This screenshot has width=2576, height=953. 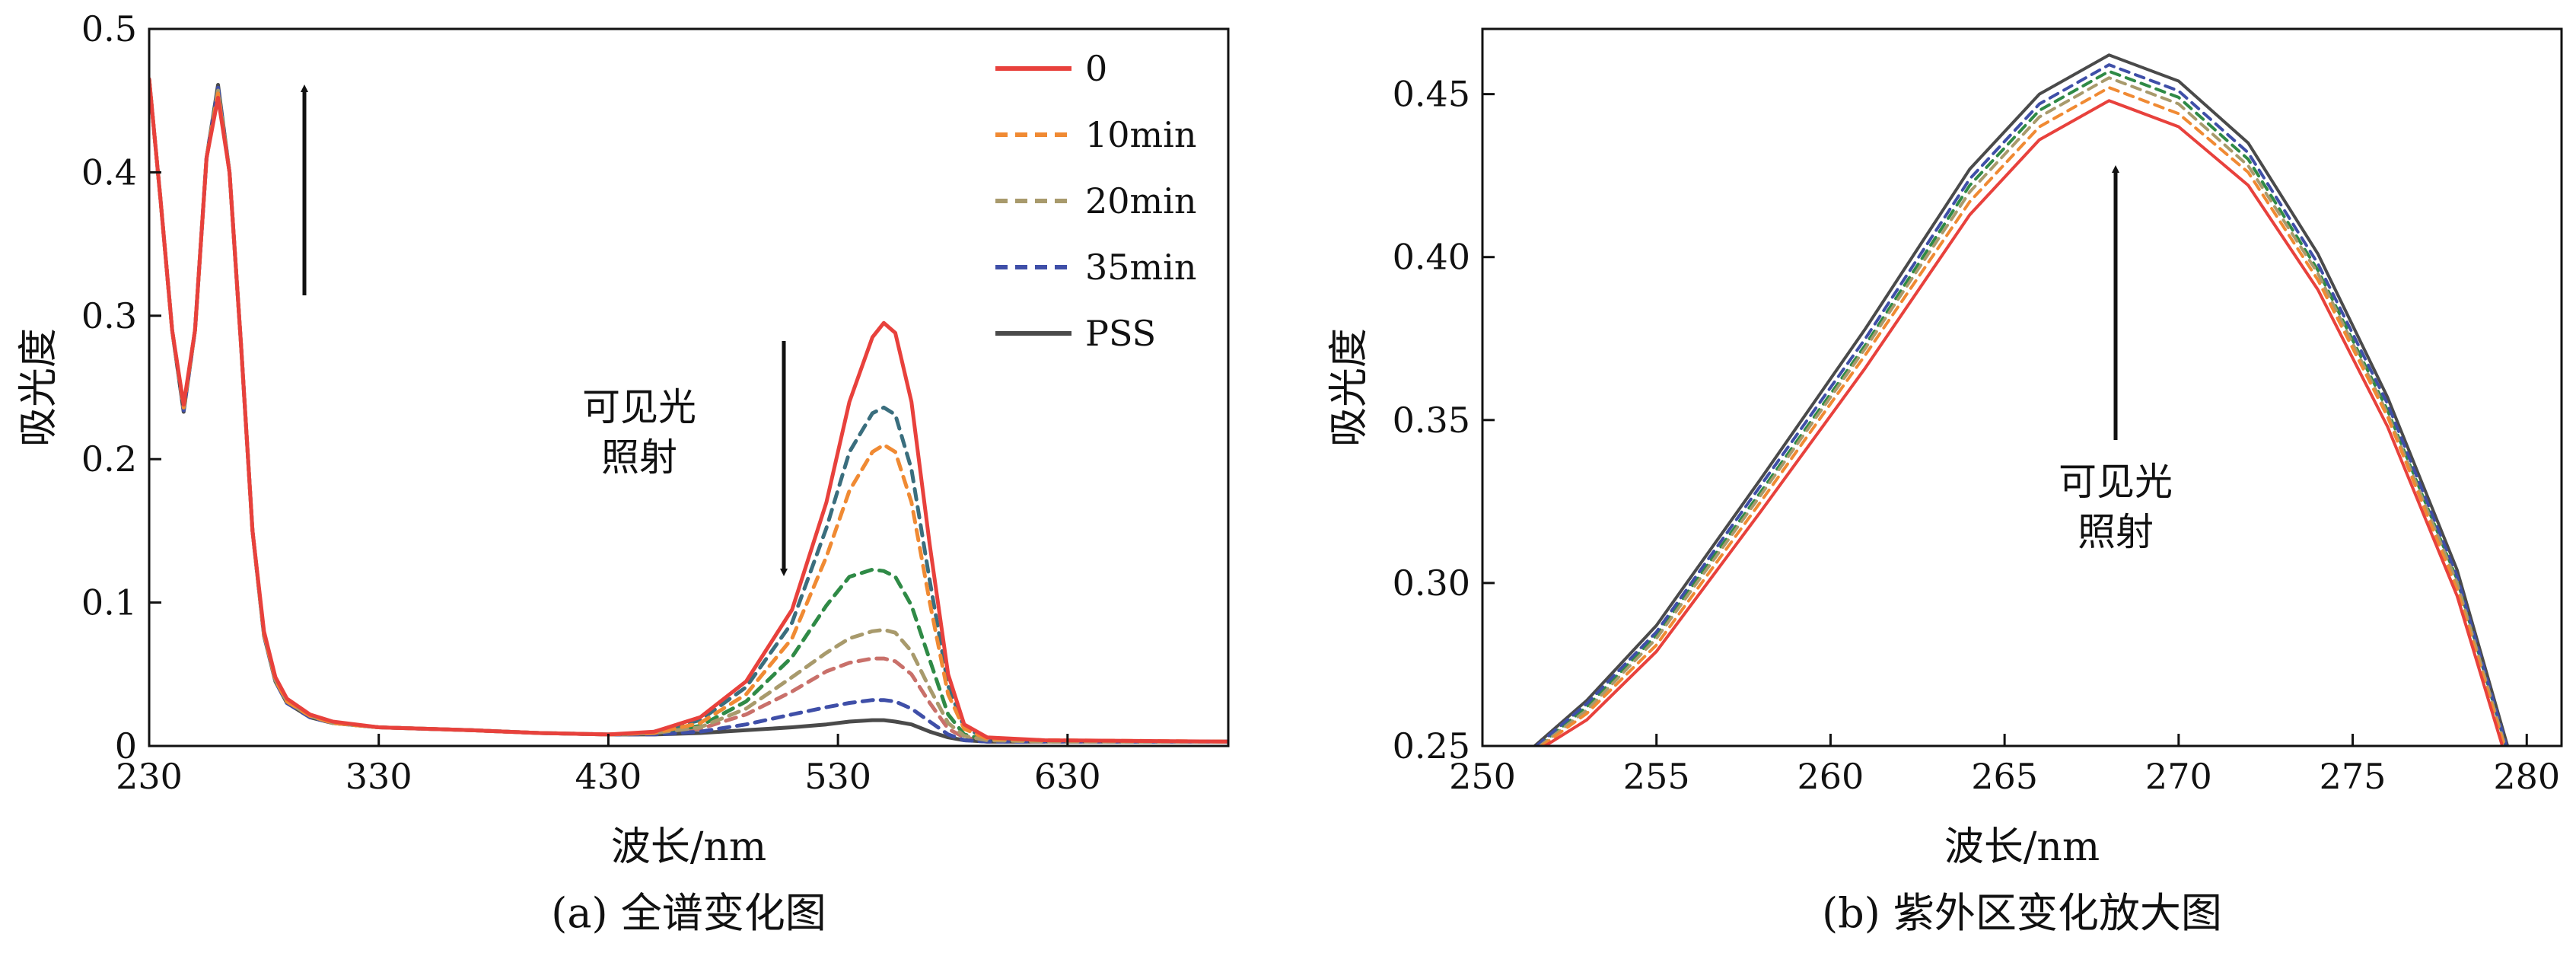 I want to click on panel-b-x-tick-label: 275, so click(x=2353, y=776).